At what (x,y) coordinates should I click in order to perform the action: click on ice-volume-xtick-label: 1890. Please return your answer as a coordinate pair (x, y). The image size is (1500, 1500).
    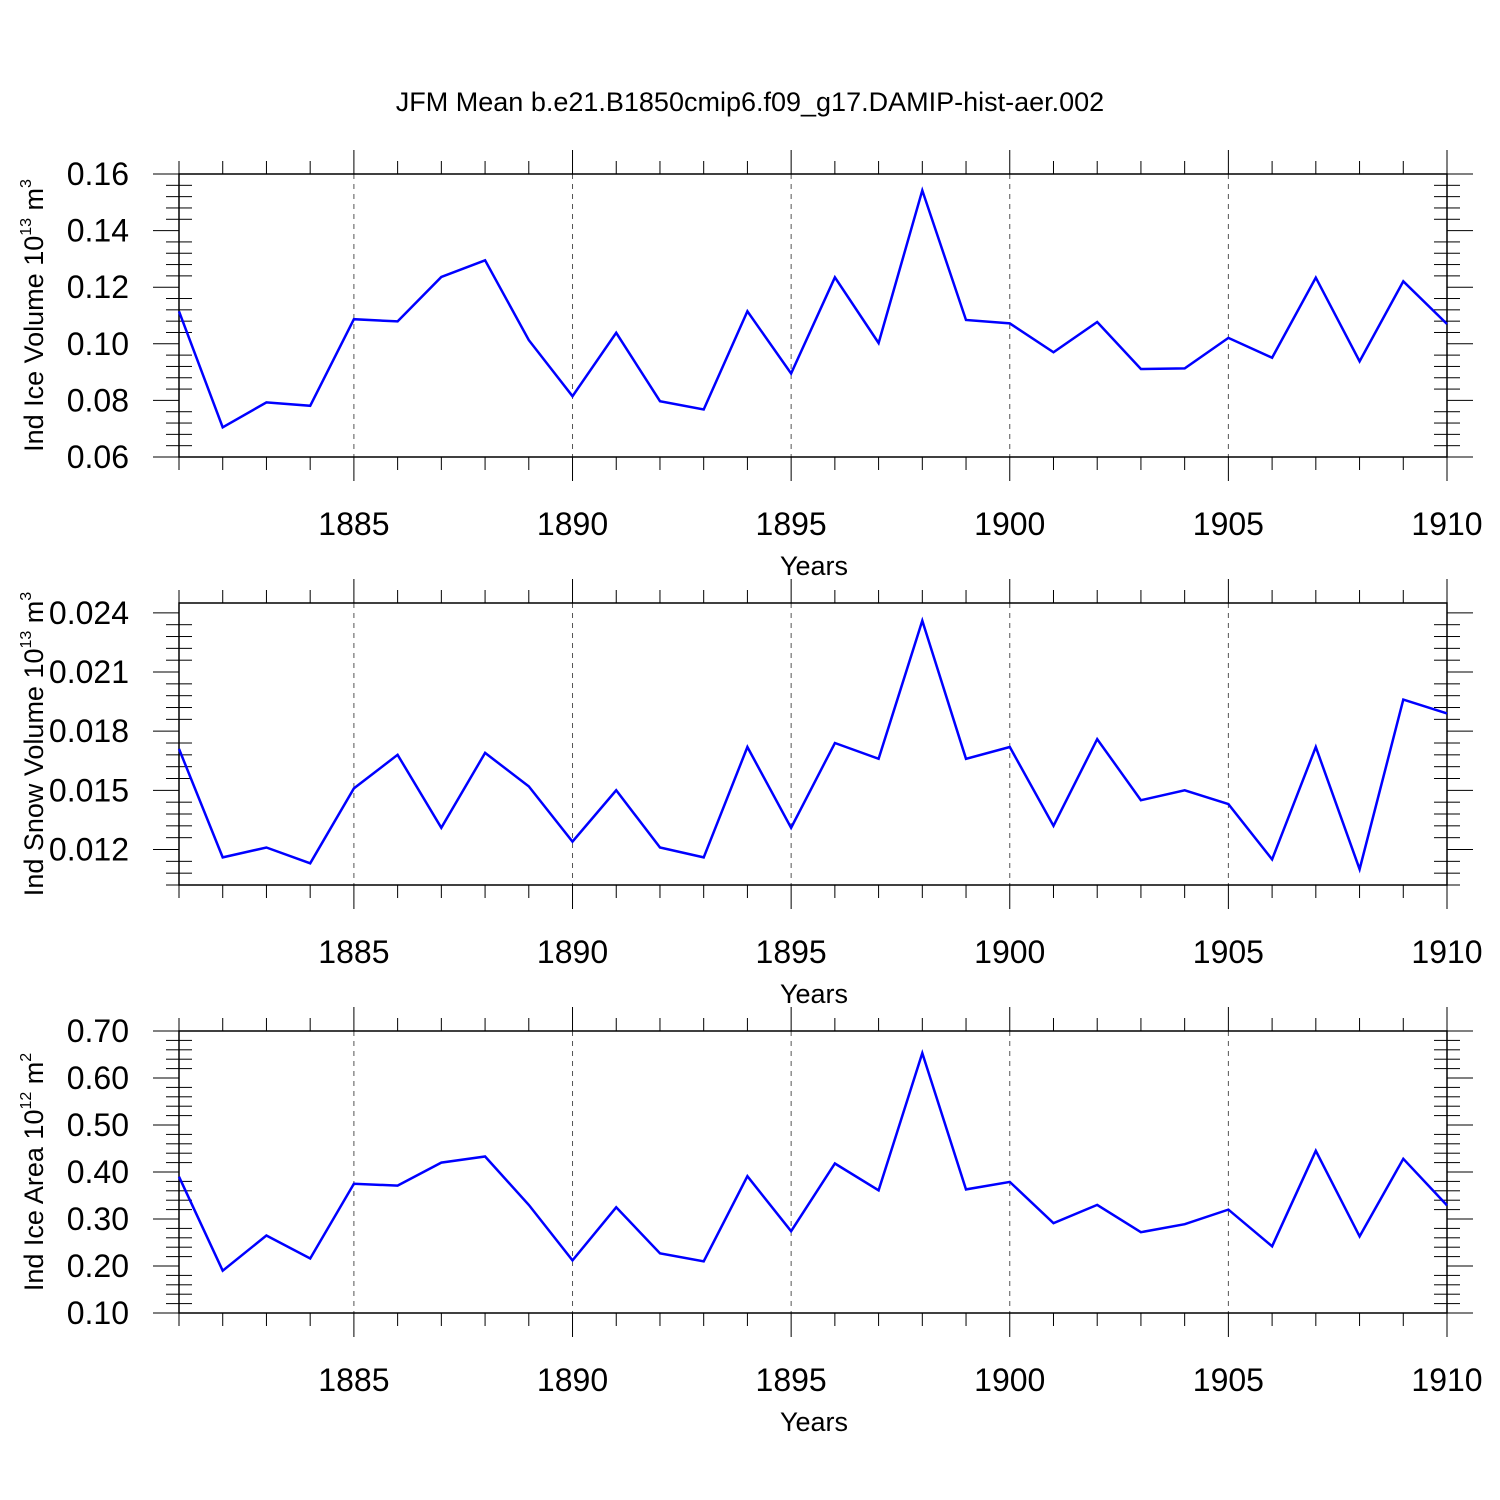
    Looking at the image, I should click on (572, 524).